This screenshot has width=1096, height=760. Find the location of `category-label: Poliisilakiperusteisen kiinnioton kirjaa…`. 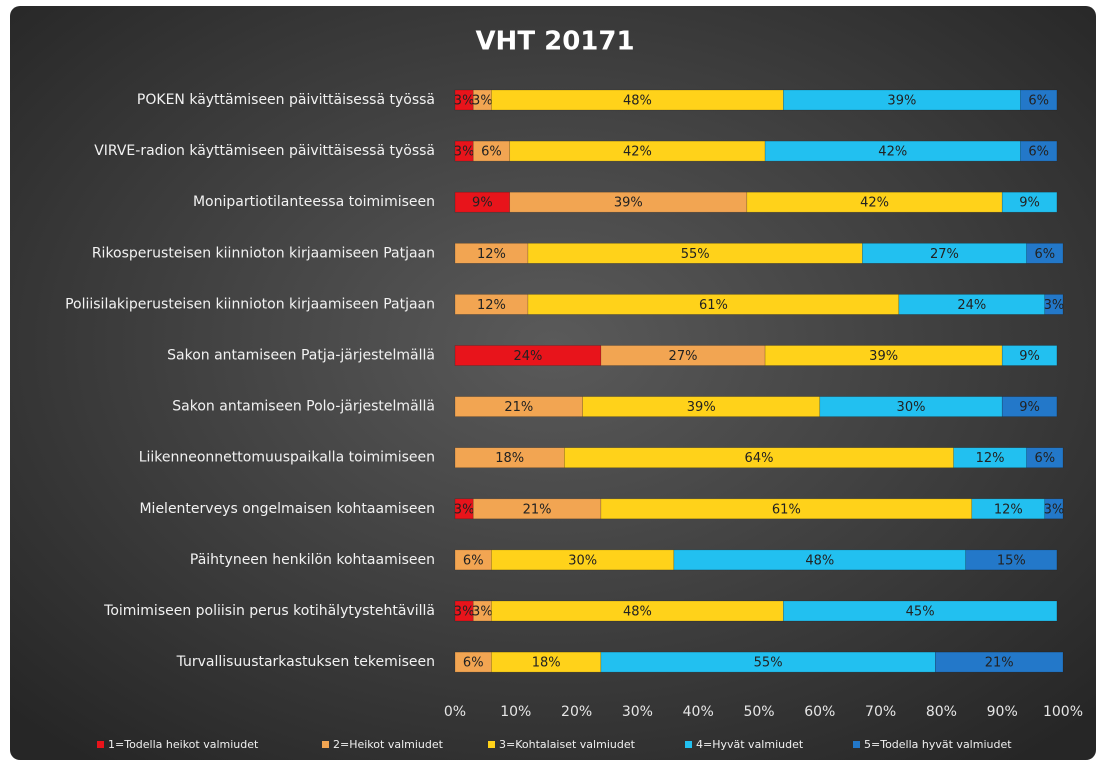

category-label: Poliisilakiperusteisen kiinnioton kirjaa… is located at coordinates (250, 304).